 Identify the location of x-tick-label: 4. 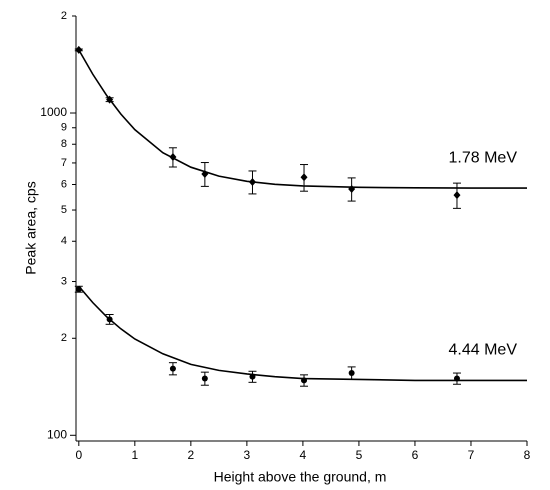
(303, 455).